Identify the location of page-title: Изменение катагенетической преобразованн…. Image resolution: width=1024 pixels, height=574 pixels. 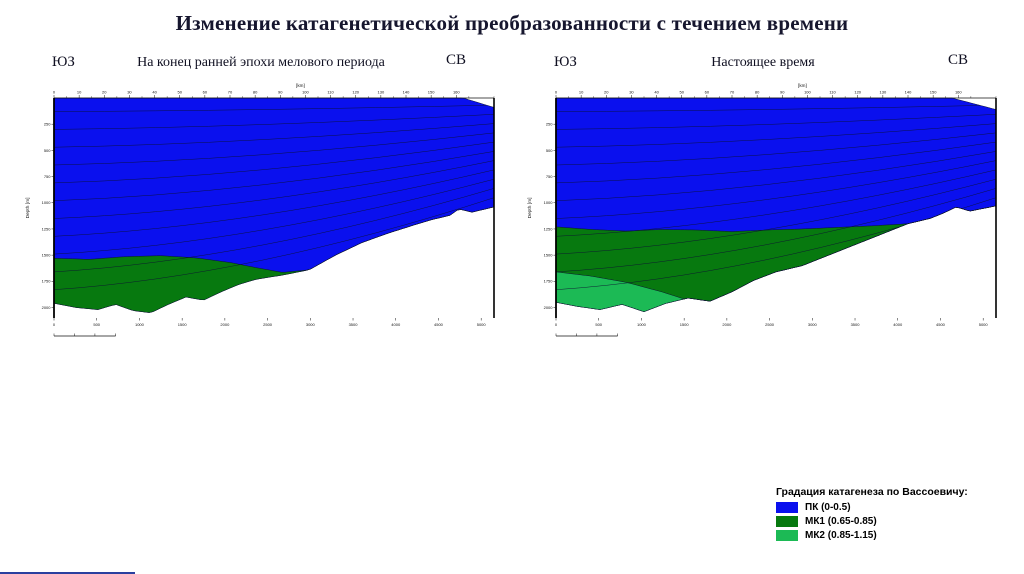
(512, 23).